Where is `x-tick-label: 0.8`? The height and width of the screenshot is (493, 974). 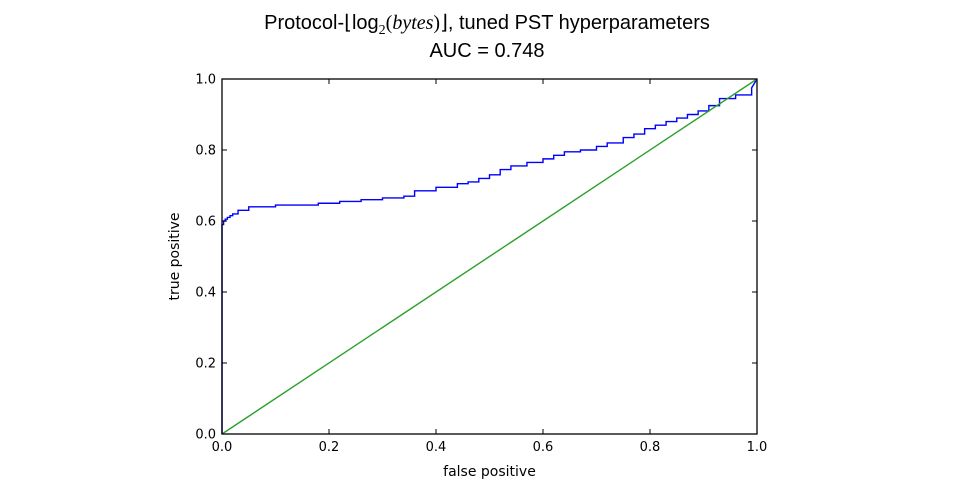 x-tick-label: 0.8 is located at coordinates (650, 447).